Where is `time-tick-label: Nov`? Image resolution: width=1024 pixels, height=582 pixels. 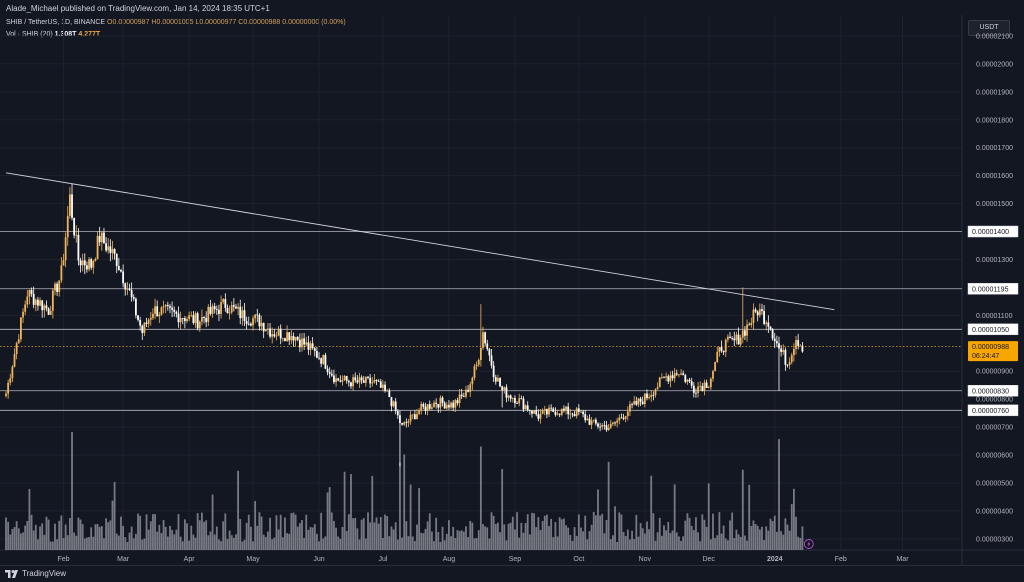 time-tick-label: Nov is located at coordinates (645, 559).